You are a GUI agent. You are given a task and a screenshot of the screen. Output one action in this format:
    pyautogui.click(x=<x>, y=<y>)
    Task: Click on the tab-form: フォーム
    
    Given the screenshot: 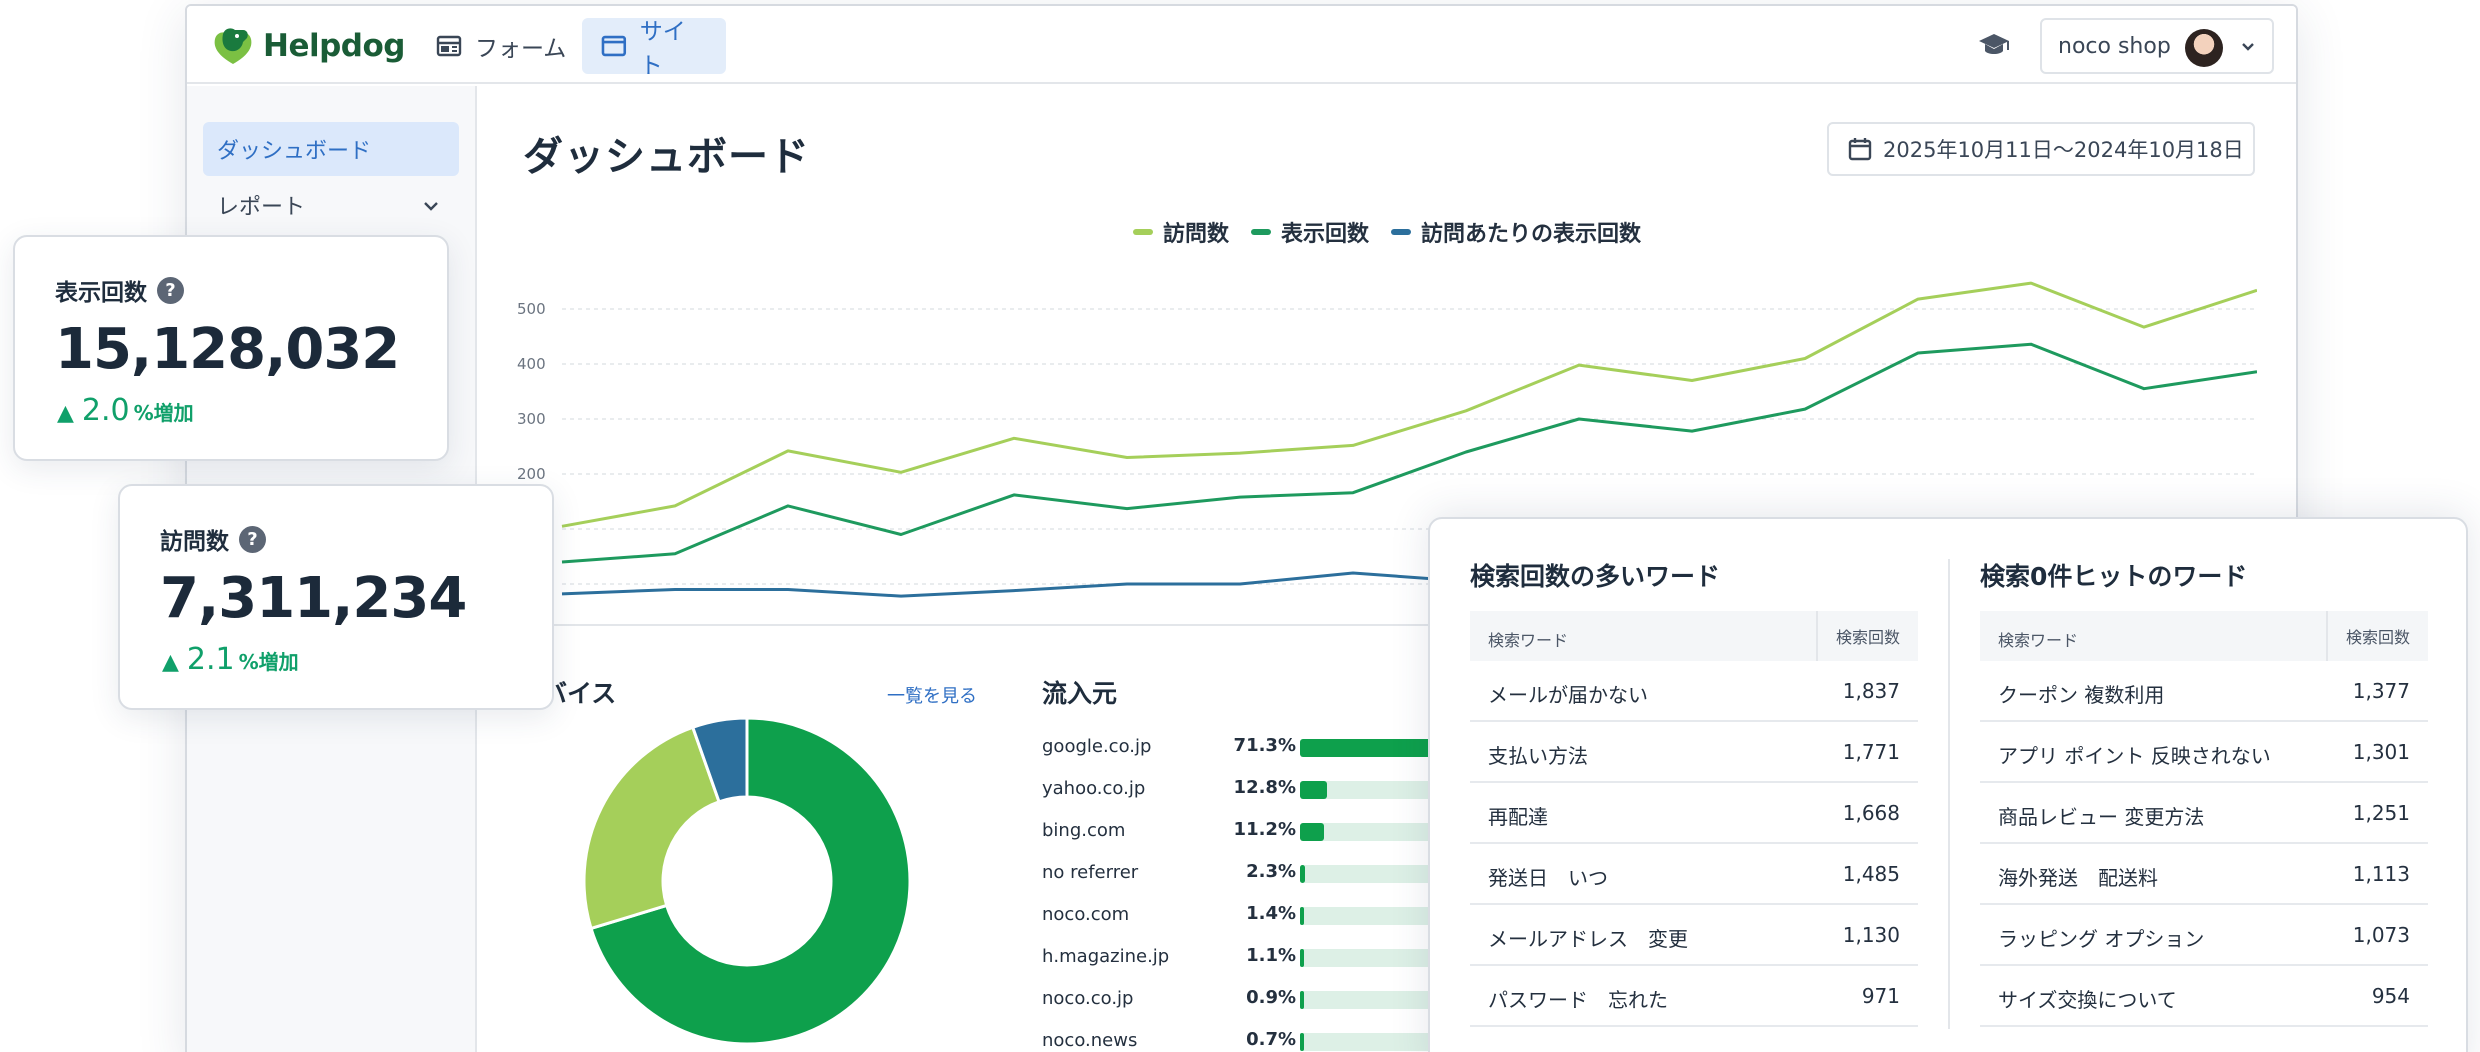 What is the action you would take?
    pyautogui.click(x=500, y=46)
    